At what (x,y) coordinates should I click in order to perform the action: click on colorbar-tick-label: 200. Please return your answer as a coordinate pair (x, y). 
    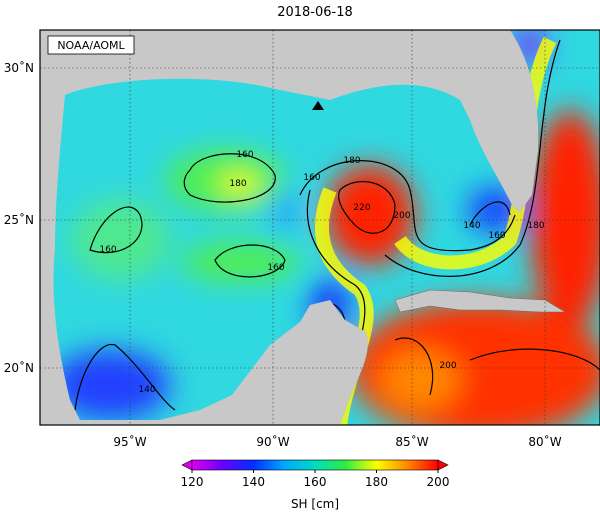
    Looking at the image, I should click on (438, 482).